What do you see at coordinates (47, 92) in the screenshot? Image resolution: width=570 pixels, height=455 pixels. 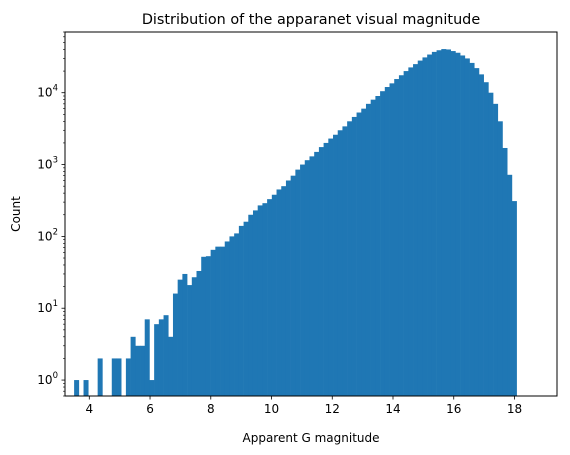 I see `y-tick-label: 10⁴` at bounding box center [47, 92].